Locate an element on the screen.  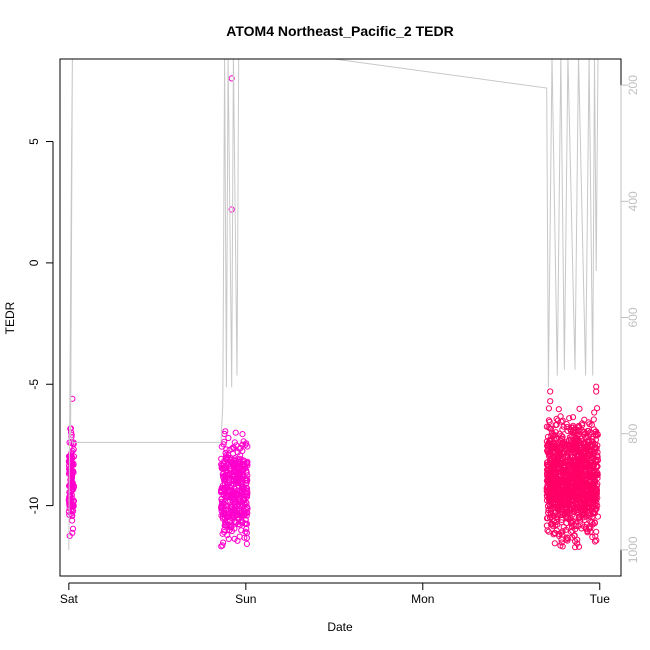
x-axis: Sat Sun Mon Tue is located at coordinates (335, 594).